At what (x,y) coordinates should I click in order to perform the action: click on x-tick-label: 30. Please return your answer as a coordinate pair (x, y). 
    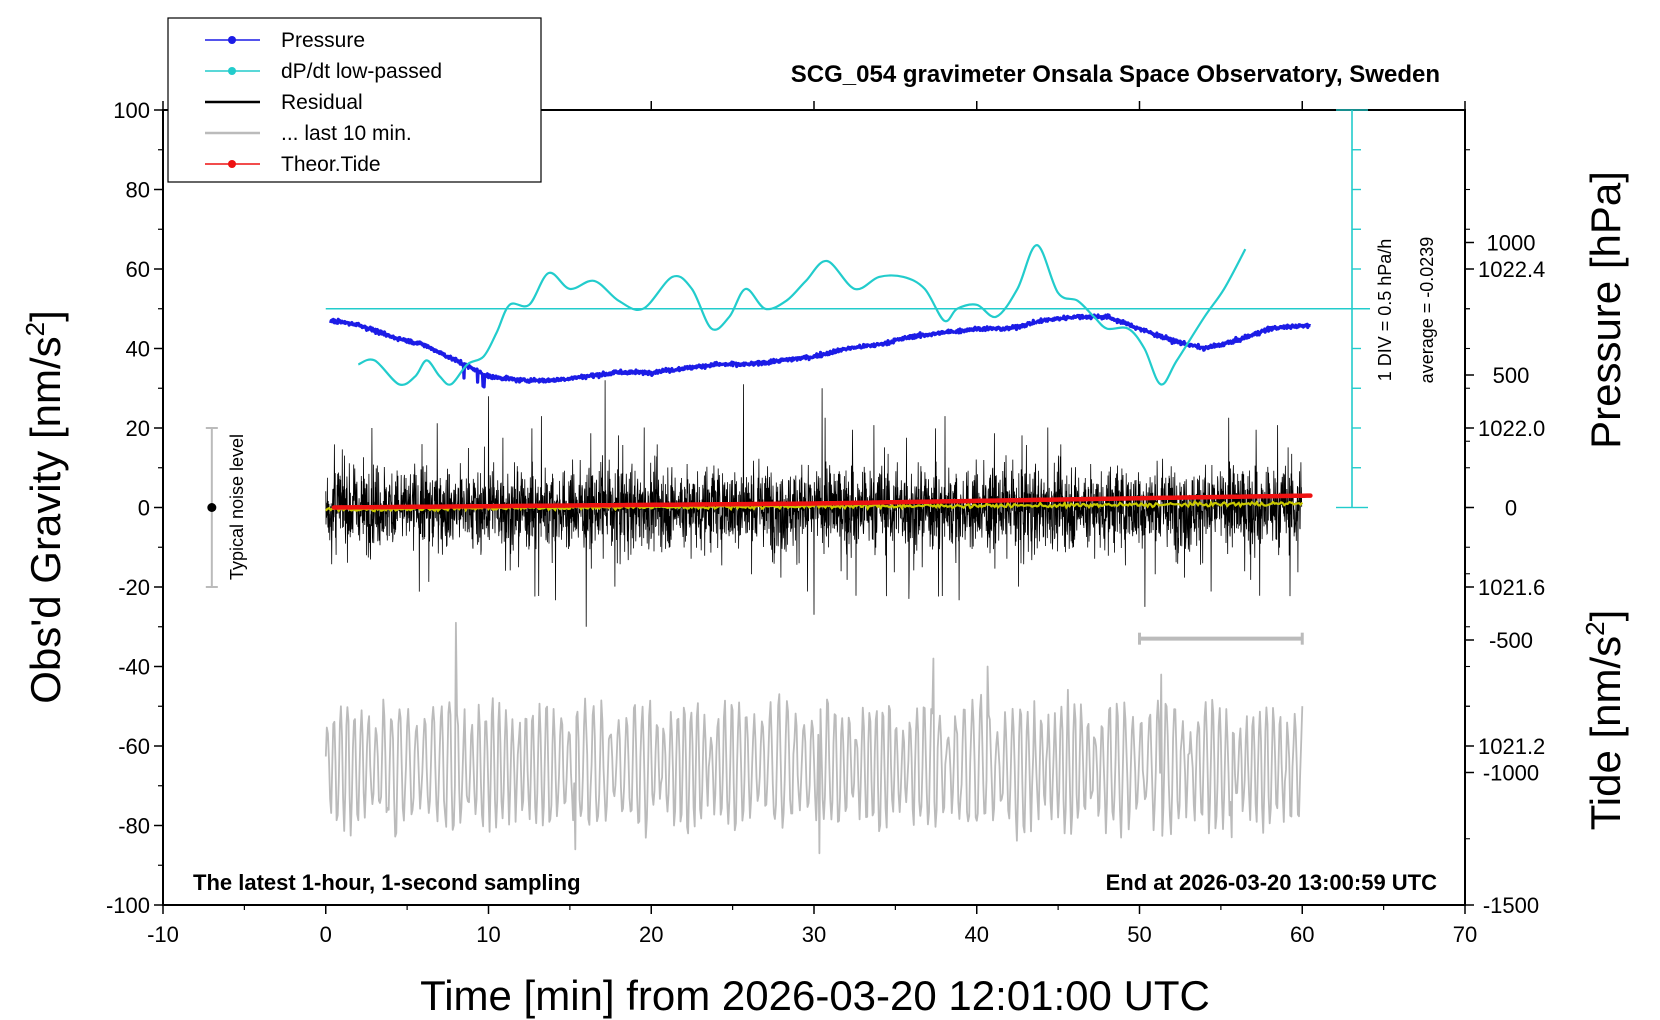
    Looking at the image, I should click on (814, 934).